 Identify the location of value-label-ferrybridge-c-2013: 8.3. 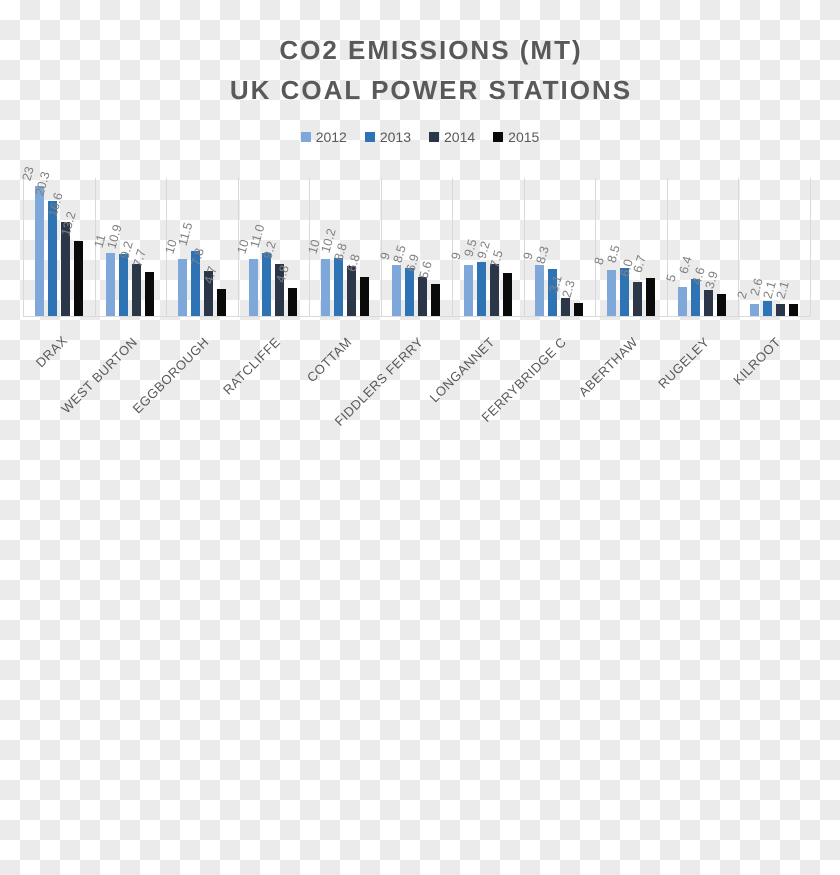
(542, 254).